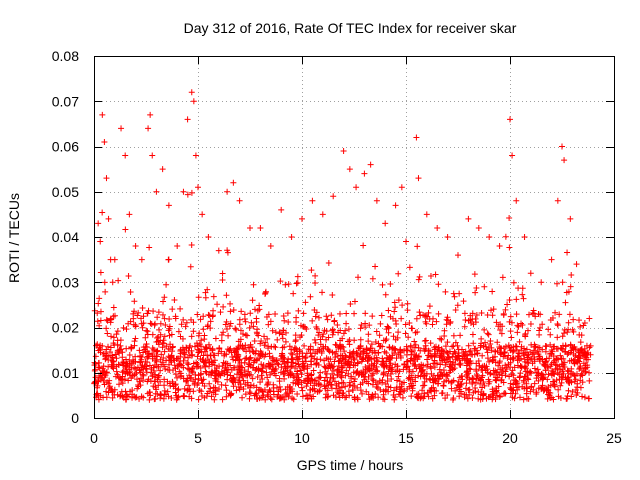 Image resolution: width=640 pixels, height=480 pixels. I want to click on x-tick-label: 10, so click(302, 438).